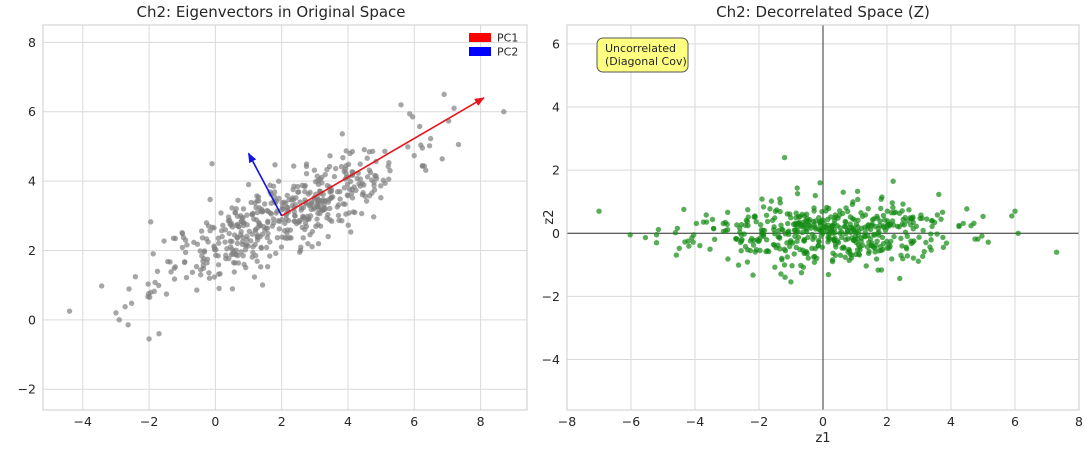 The height and width of the screenshot is (450, 1086). I want to click on y-tick-label: 2, so click(556, 170).